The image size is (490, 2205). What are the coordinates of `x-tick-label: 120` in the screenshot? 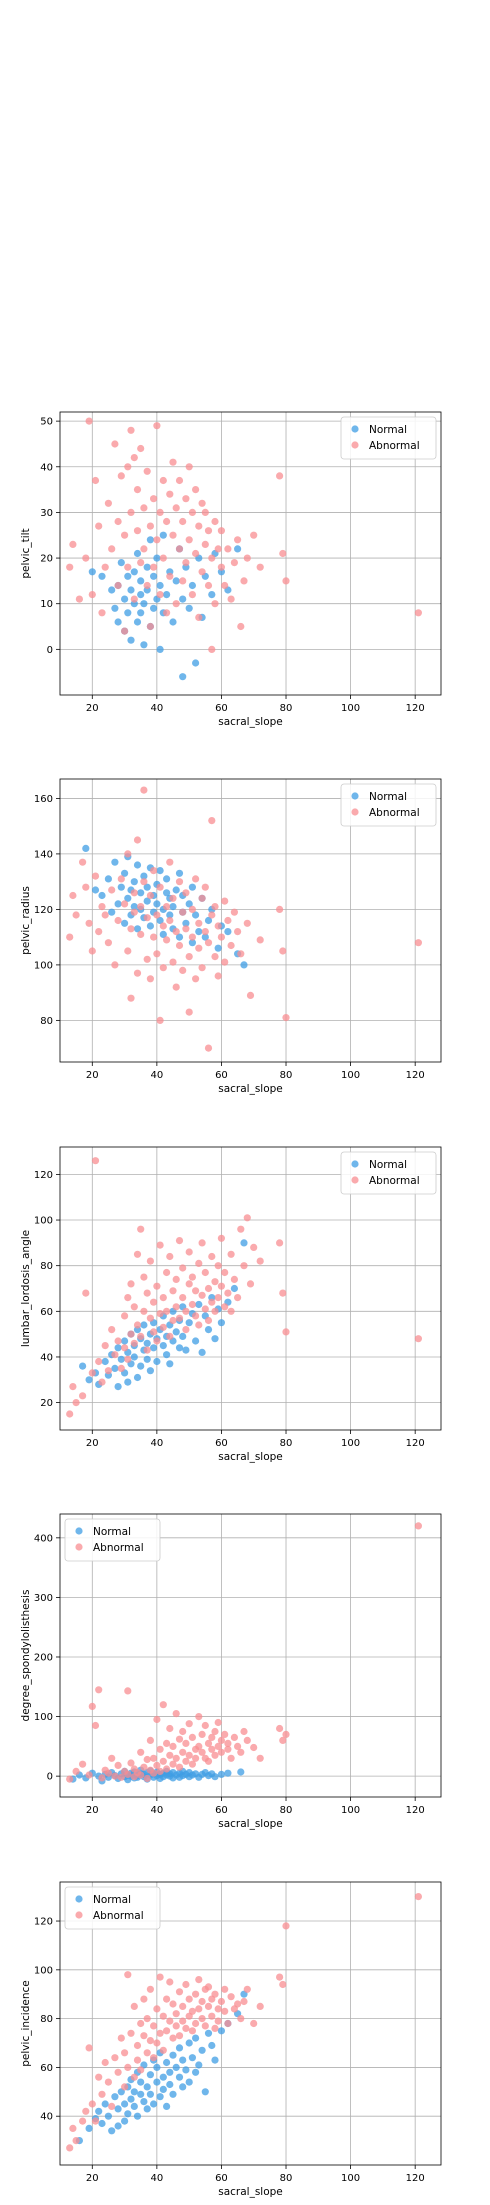 It's located at (415, 1075).